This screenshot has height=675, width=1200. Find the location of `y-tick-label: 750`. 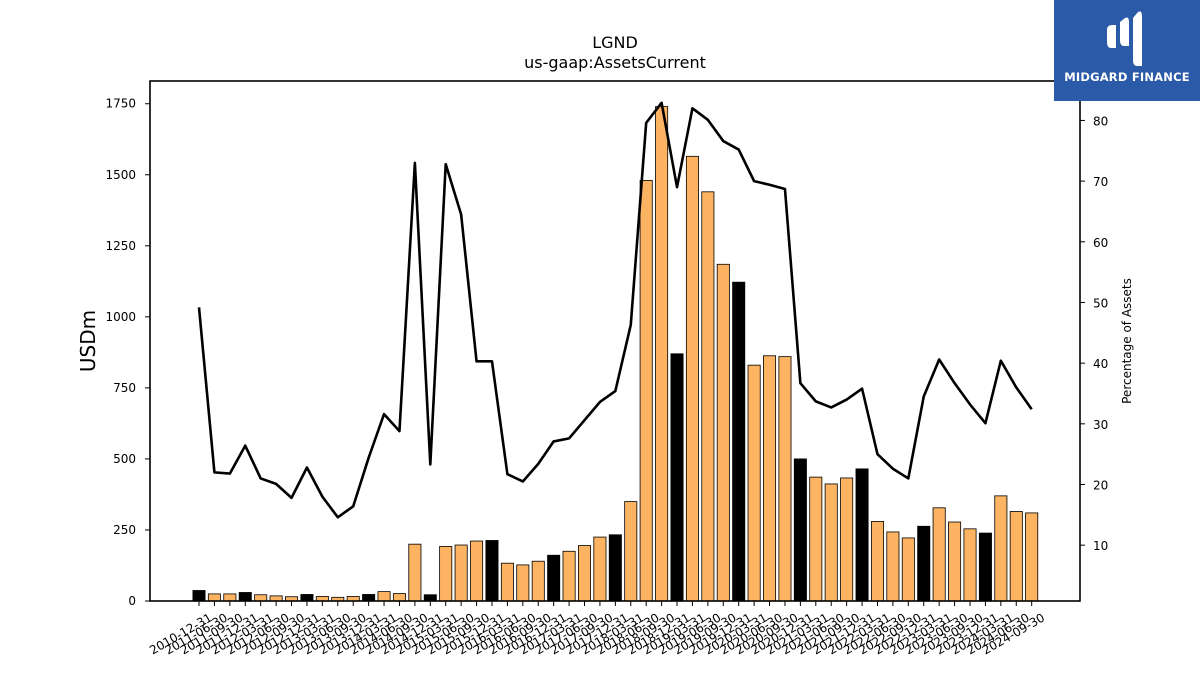

y-tick-label: 750 is located at coordinates (124, 388).